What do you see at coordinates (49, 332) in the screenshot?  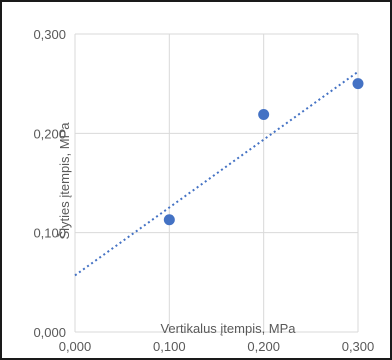 I see `y-tick-label: 0,000` at bounding box center [49, 332].